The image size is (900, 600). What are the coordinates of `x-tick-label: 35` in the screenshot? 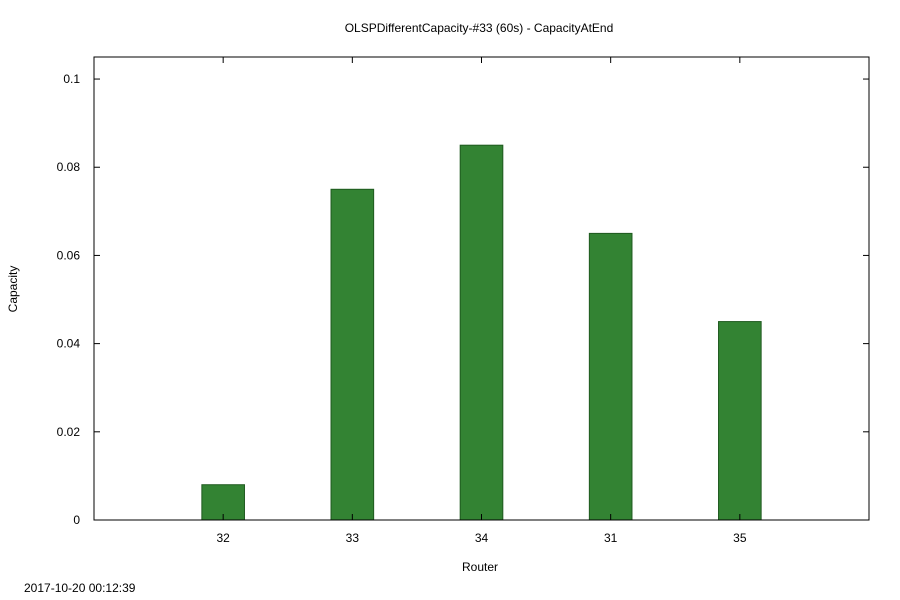 It's located at (740, 538).